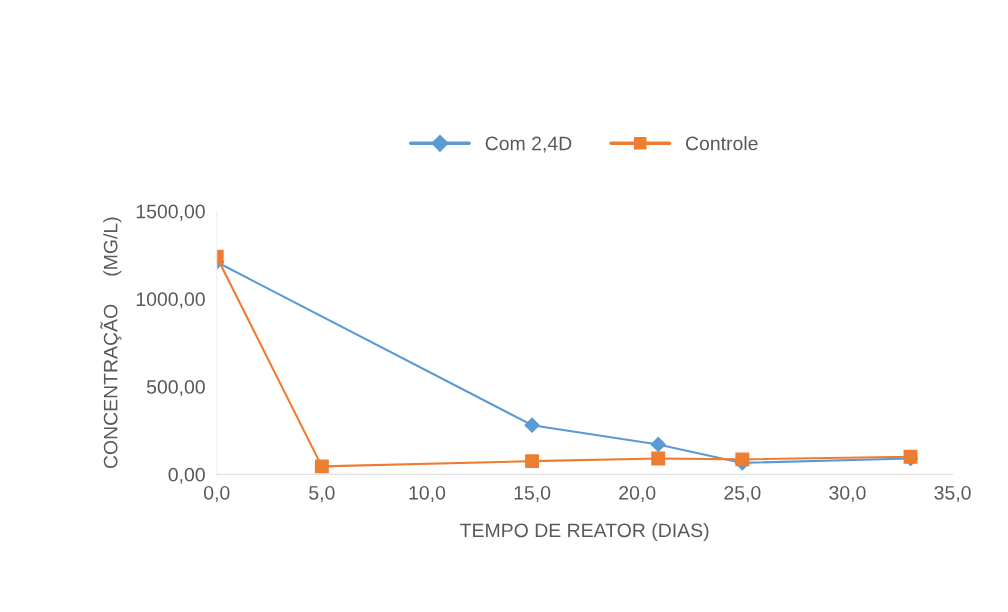 This screenshot has width=1008, height=612. I want to click on x-tick-label: 15,0, so click(532, 493).